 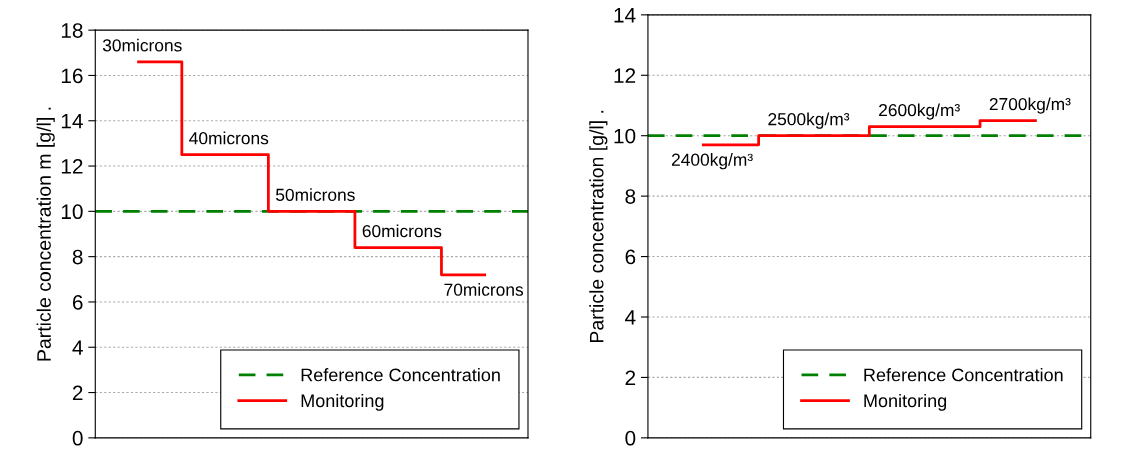 What do you see at coordinates (315, 194) in the screenshot?
I see `annotation: 50microns` at bounding box center [315, 194].